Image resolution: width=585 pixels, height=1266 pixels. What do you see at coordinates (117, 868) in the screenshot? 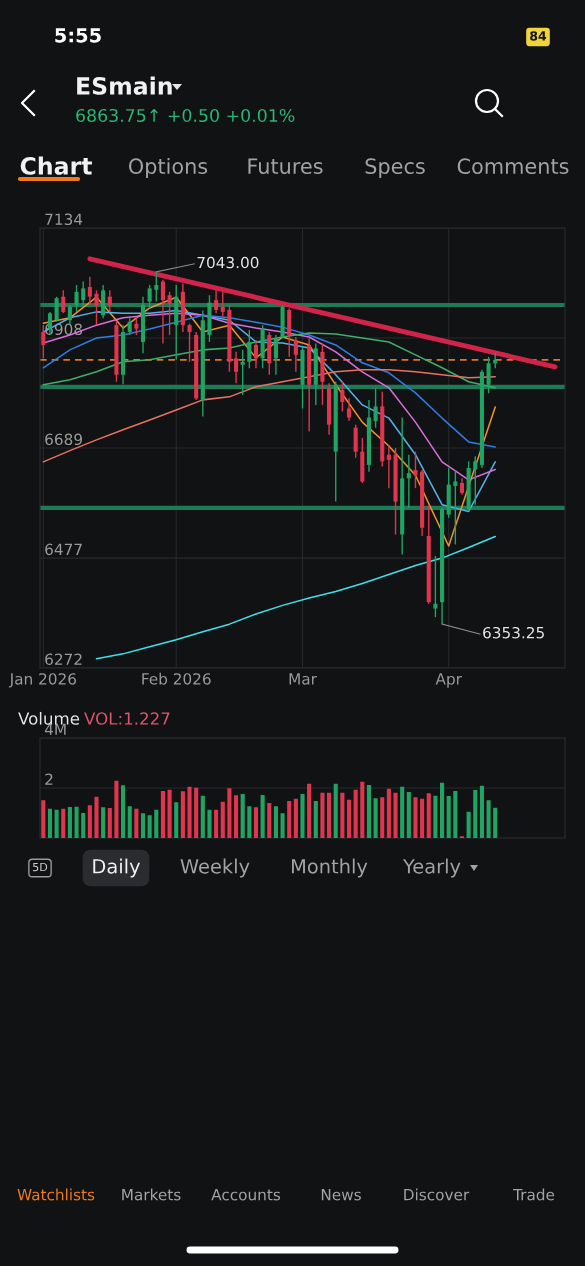
I see `text: Daily` at bounding box center [117, 868].